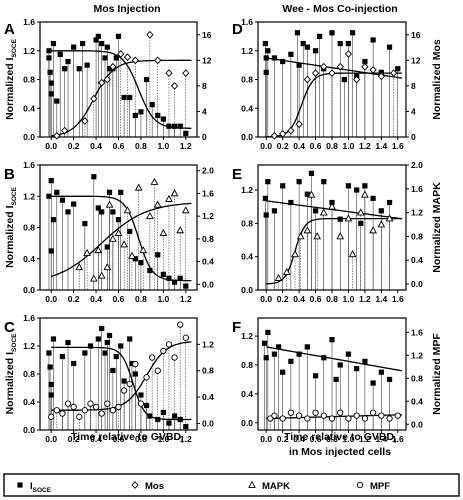 The width and height of the screenshot is (463, 500). I want to click on x-tick-label: 0.2, so click(74, 299).